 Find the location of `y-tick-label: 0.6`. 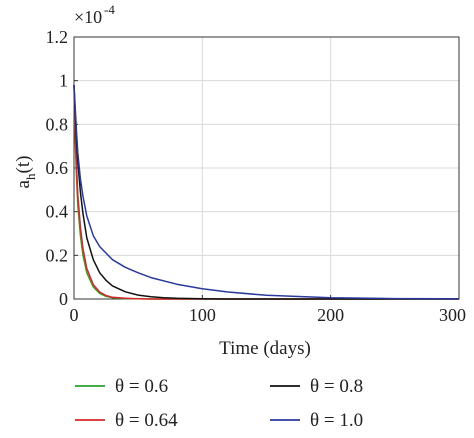

y-tick-label: 0.6 is located at coordinates (57, 168).